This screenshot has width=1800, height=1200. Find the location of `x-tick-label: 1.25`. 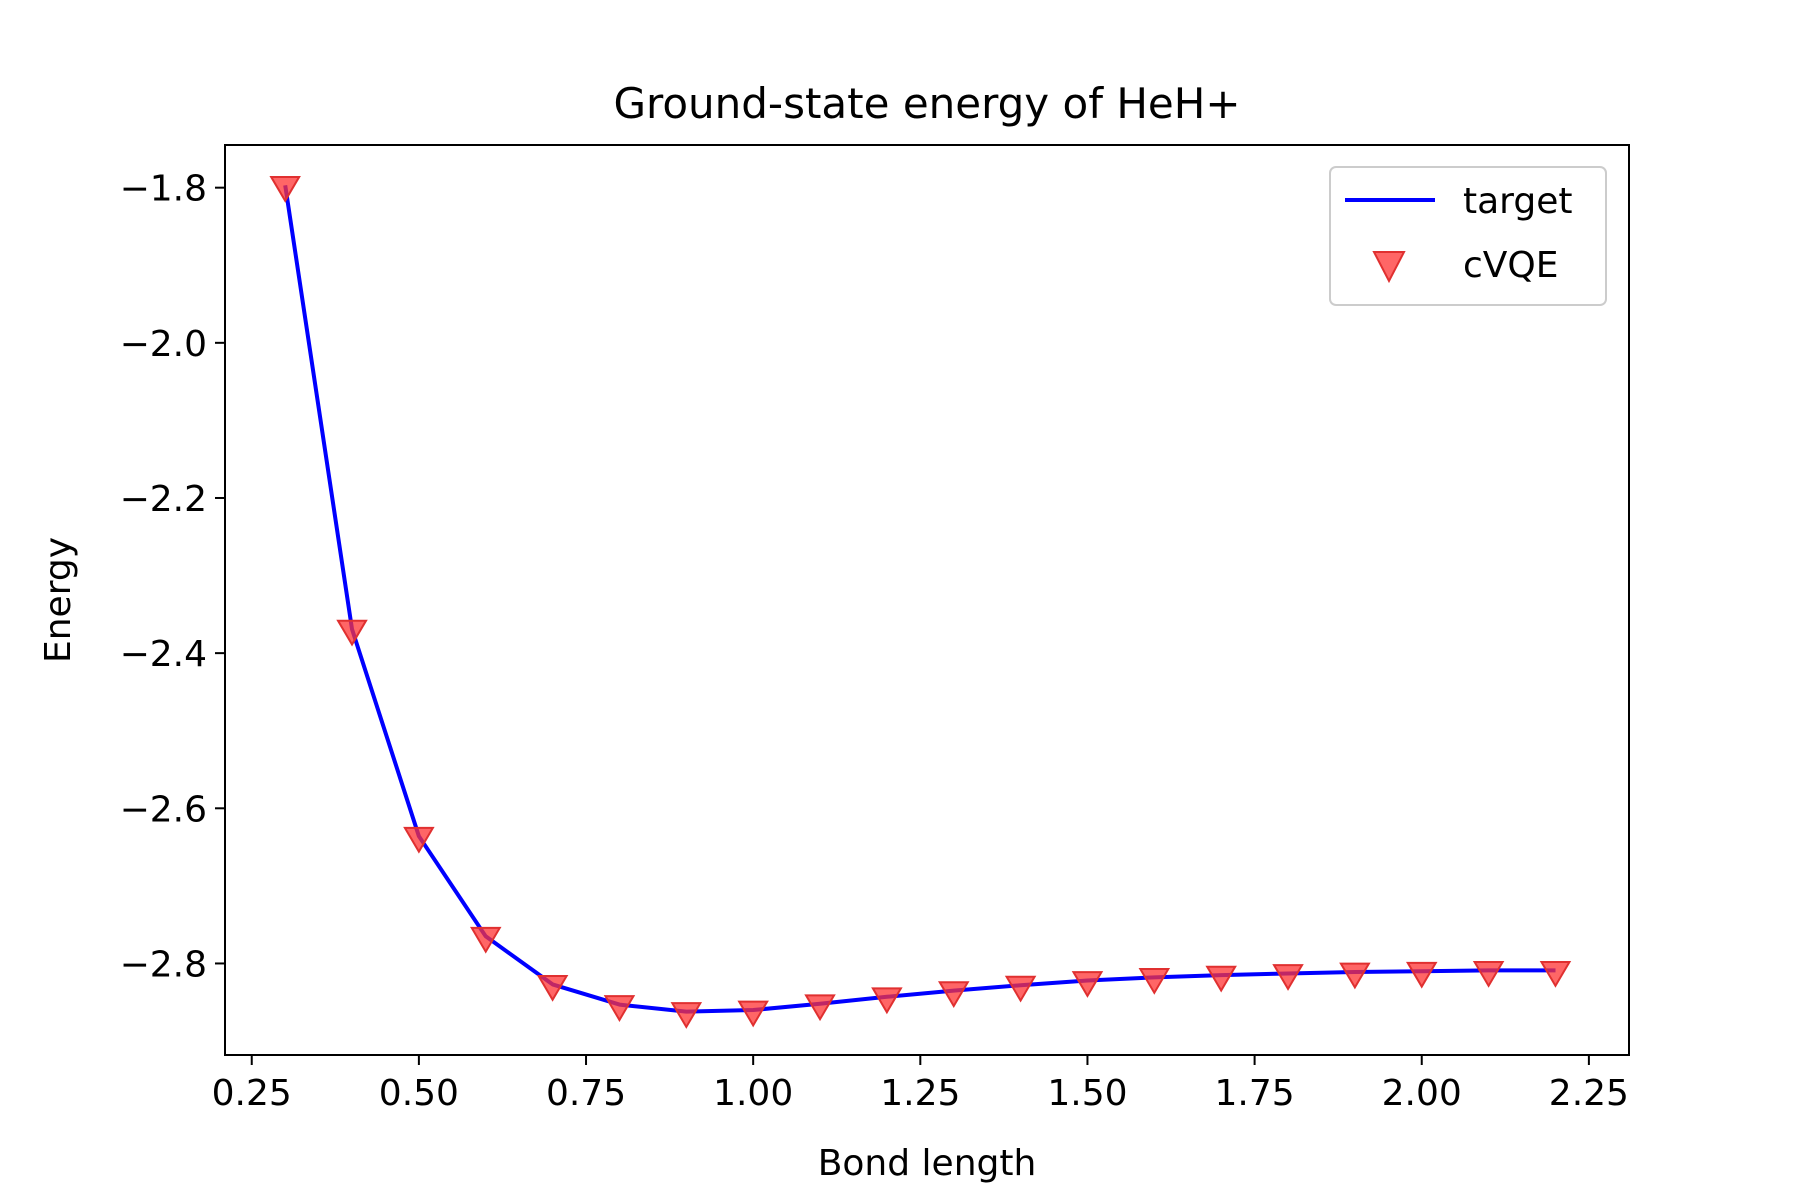

x-tick-label: 1.25 is located at coordinates (920, 1093).